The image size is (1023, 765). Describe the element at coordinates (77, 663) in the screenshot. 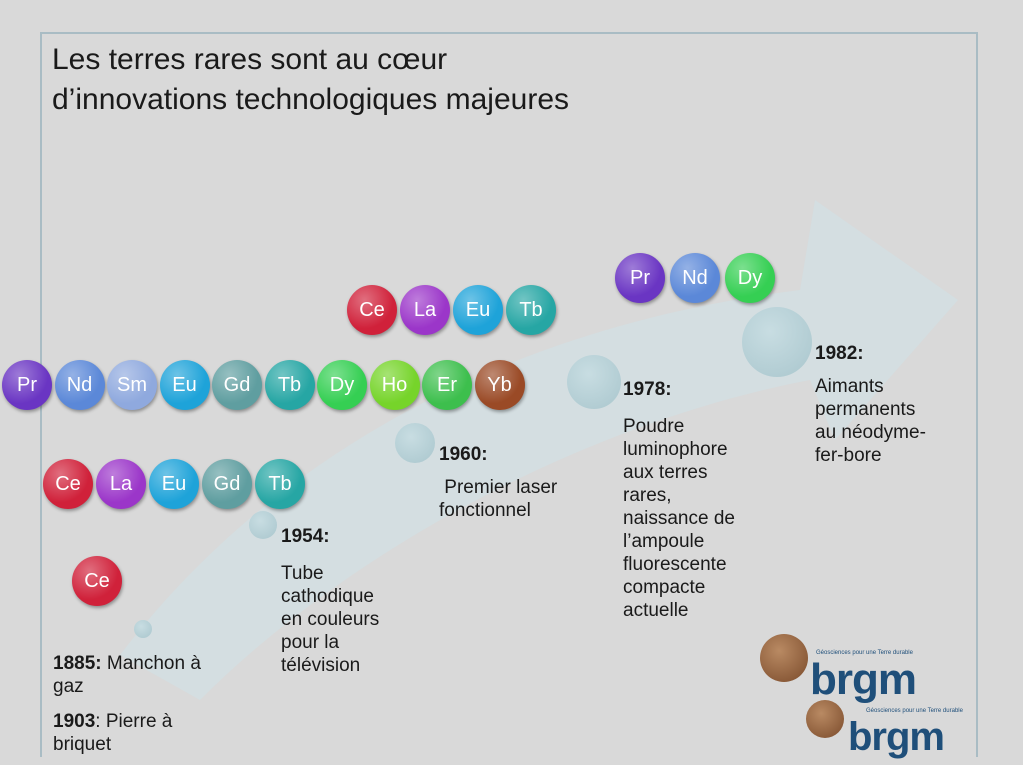

I see `event-1885-year: 1885:` at that location.